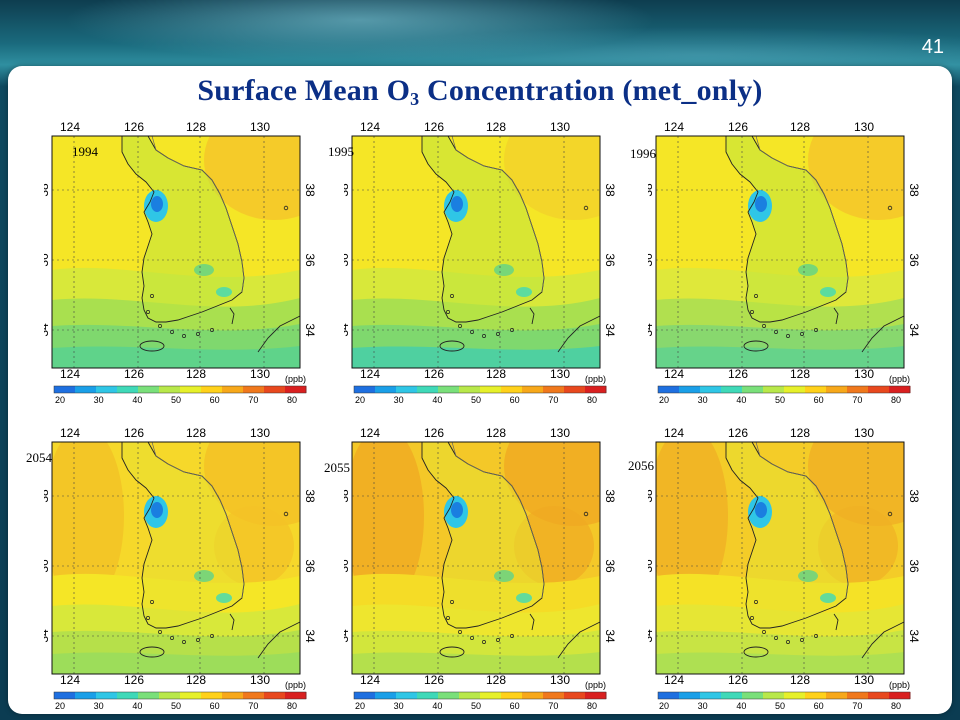 This screenshot has width=960, height=720. What do you see at coordinates (370, 127) in the screenshot?
I see `lon-tick-top: 124` at bounding box center [370, 127].